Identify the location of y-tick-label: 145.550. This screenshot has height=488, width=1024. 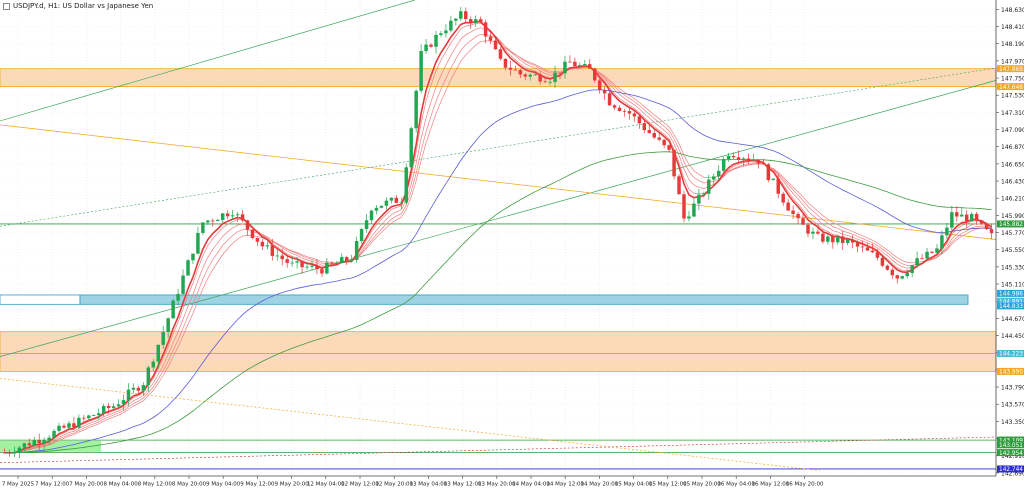
(1012, 250).